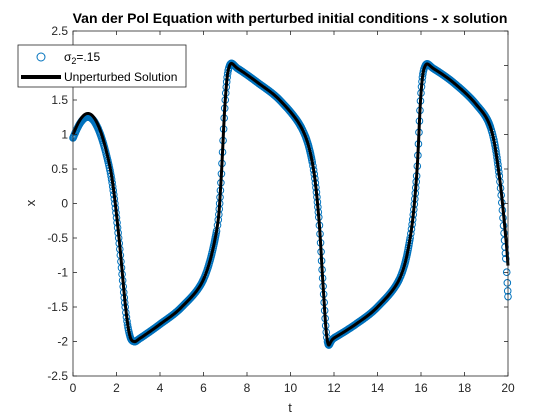  Describe the element at coordinates (57, 376) in the screenshot. I see `y-tick-label: -2.5` at that location.